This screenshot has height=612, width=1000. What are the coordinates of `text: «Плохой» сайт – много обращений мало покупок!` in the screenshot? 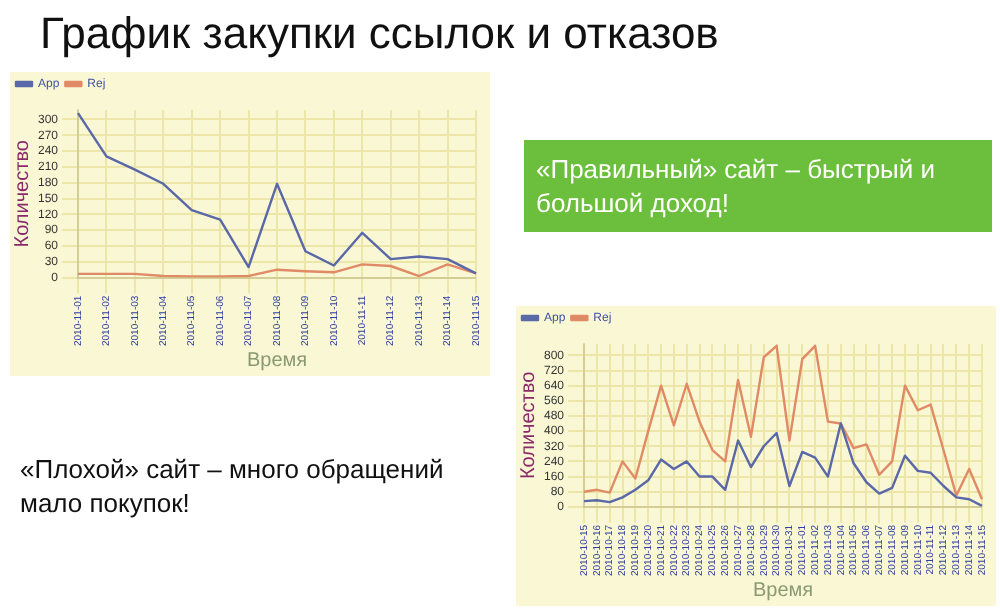 It's located at (233, 486).